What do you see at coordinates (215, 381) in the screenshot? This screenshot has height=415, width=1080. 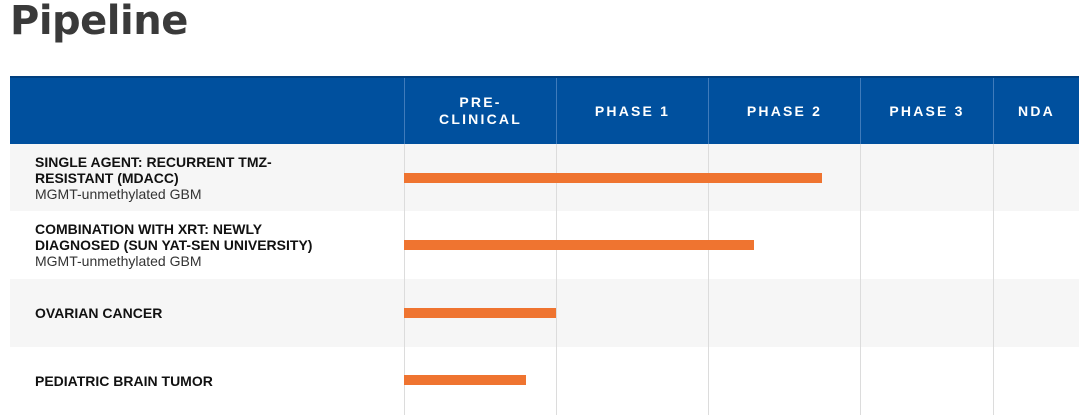 I see `row-label: PEDIATRIC BRAIN TUMOR` at bounding box center [215, 381].